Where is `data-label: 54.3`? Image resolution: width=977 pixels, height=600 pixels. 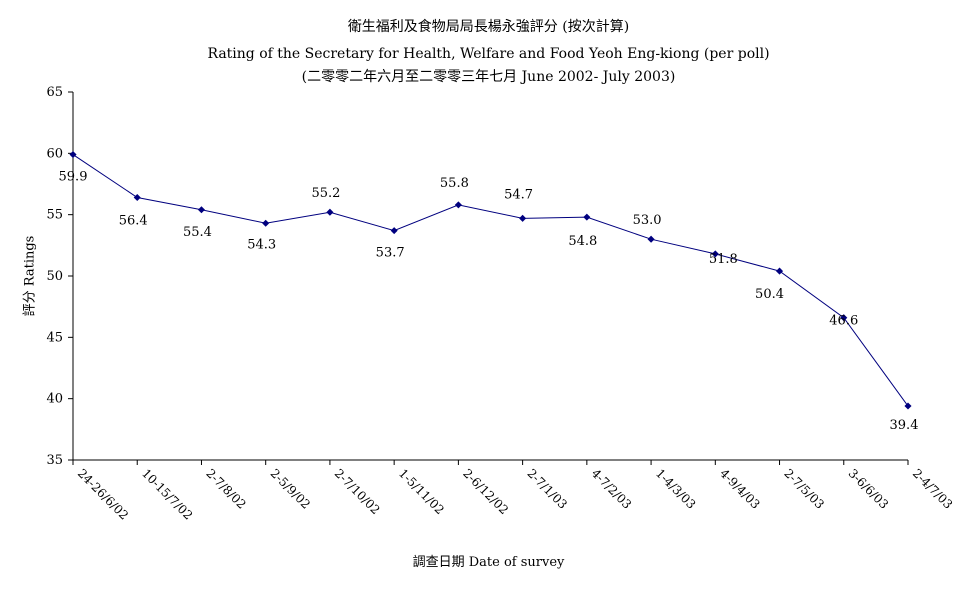
data-label: 54.3 is located at coordinates (261, 244).